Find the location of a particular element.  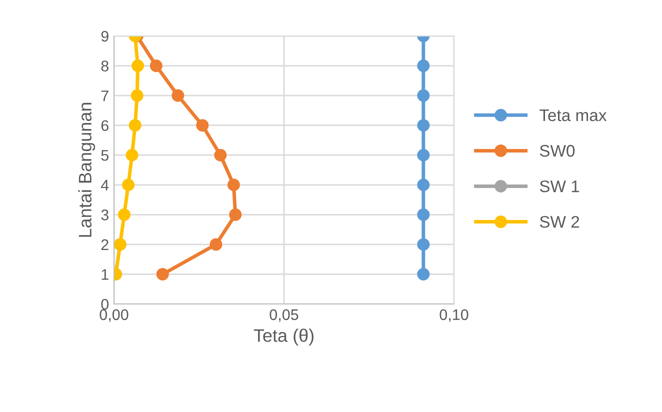

x-tick-label: 0,05 is located at coordinates (284, 315).